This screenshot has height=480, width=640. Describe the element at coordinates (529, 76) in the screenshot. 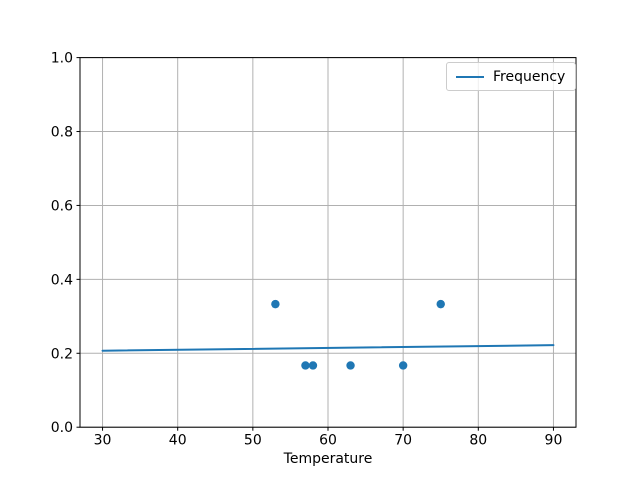

I see `legend-label: Frequency` at that location.